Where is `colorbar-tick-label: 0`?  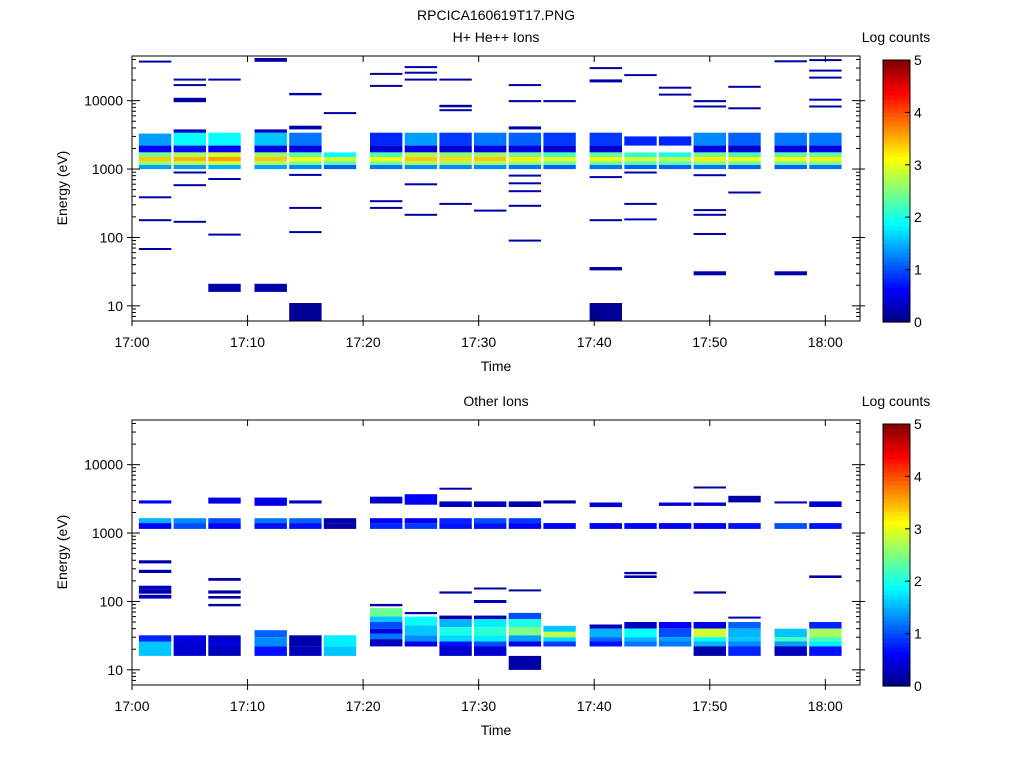
colorbar-tick-label: 0 is located at coordinates (918, 686).